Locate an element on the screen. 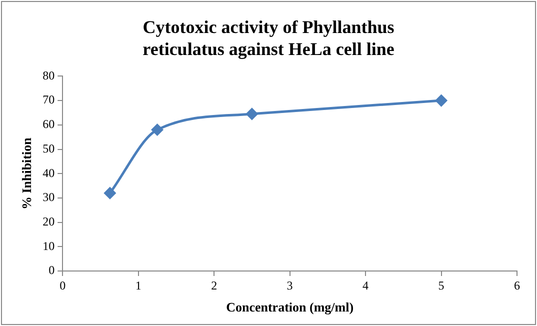  x-tick-label: 5 is located at coordinates (441, 285).